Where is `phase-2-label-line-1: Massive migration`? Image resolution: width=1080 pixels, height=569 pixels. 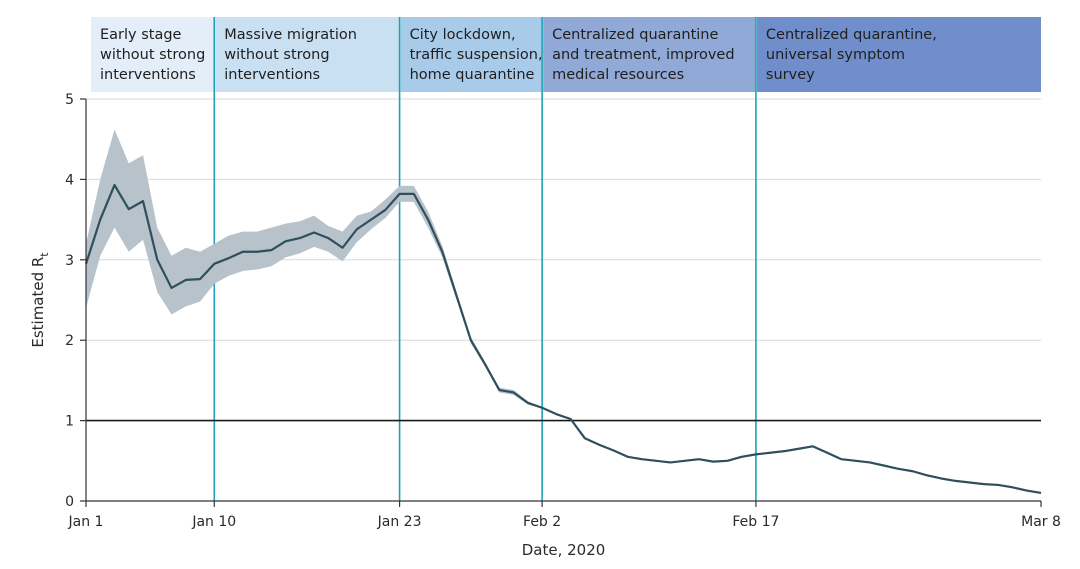
phase-2-label-line-1: Massive migration is located at coordinates (290, 35).